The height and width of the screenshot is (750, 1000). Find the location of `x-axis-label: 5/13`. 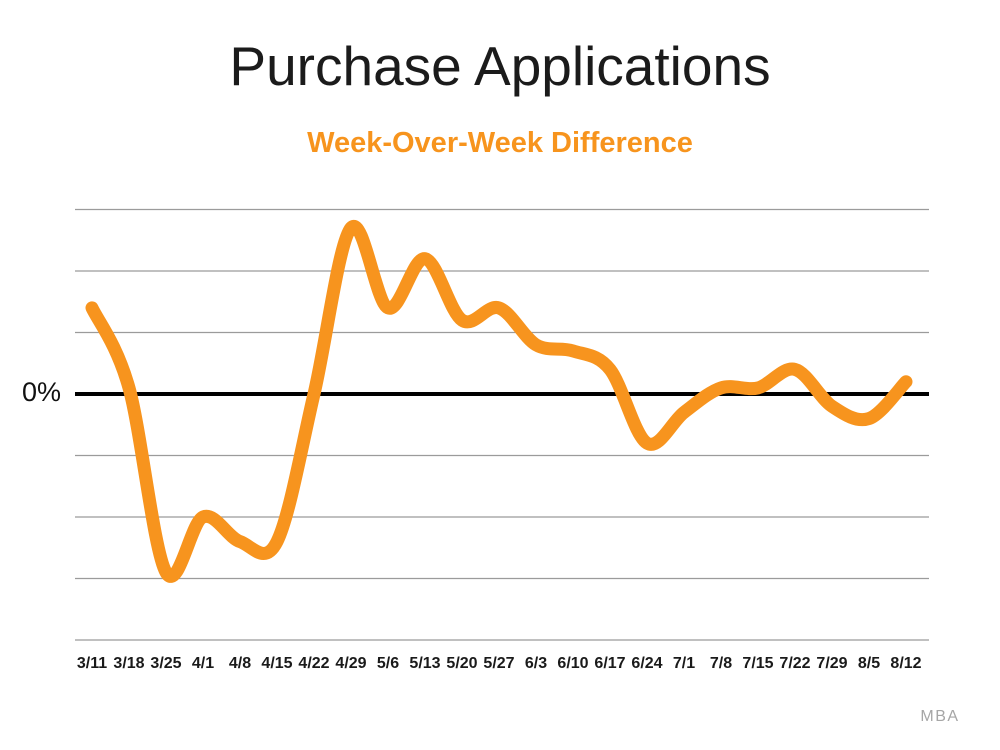

x-axis-label: 5/13 is located at coordinates (424, 663).